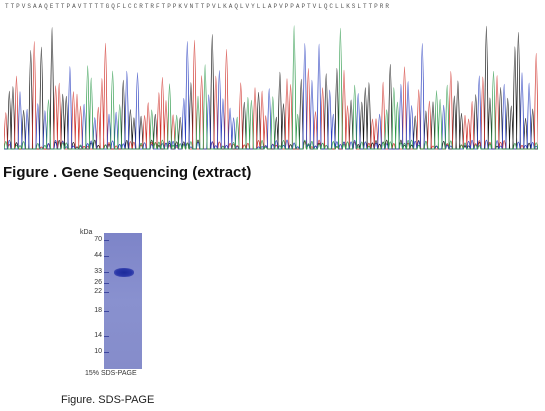 This screenshot has height=411, width=545. What do you see at coordinates (98, 255) in the screenshot?
I see `marker-label-44: 44` at bounding box center [98, 255].